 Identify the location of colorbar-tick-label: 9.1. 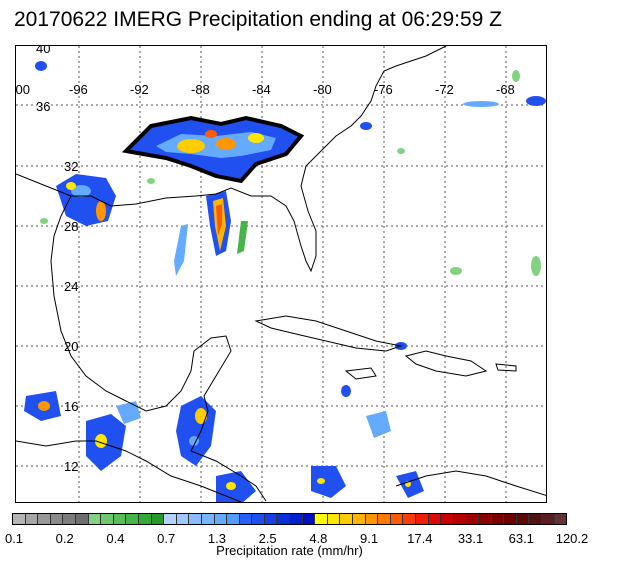
(369, 538).